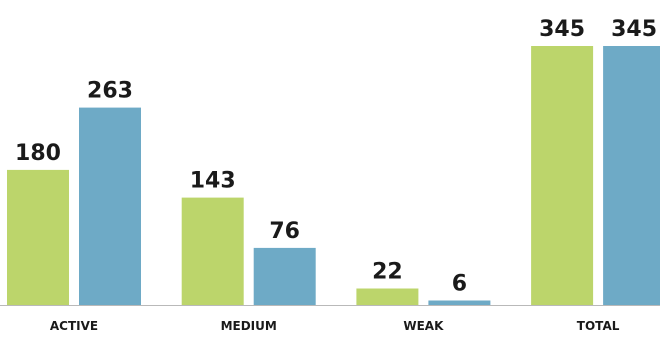 This screenshot has width=660, height=340. Describe the element at coordinates (423, 326) in the screenshot. I see `category-label-weak: WEAK` at that location.